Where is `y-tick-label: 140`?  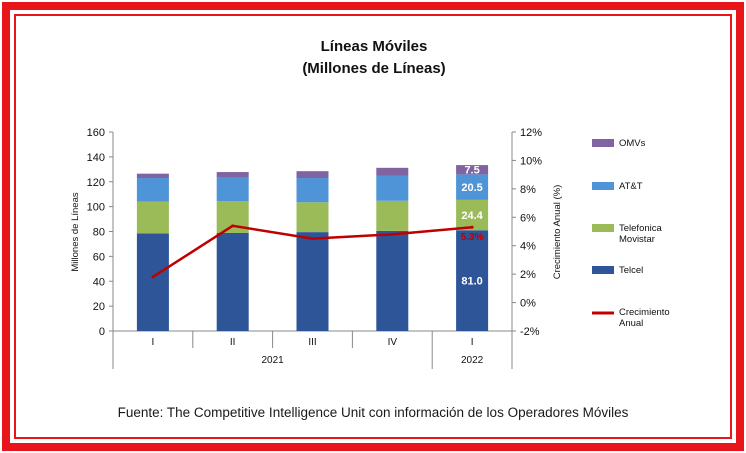 y-tick-label: 140 is located at coordinates (96, 158).